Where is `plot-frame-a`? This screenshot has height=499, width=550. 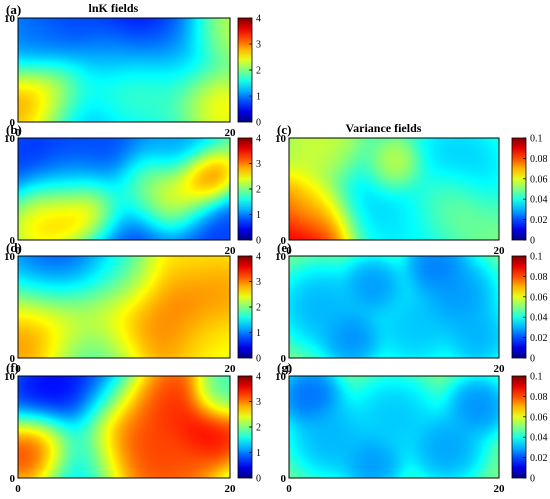
plot-frame-a is located at coordinates (124, 70).